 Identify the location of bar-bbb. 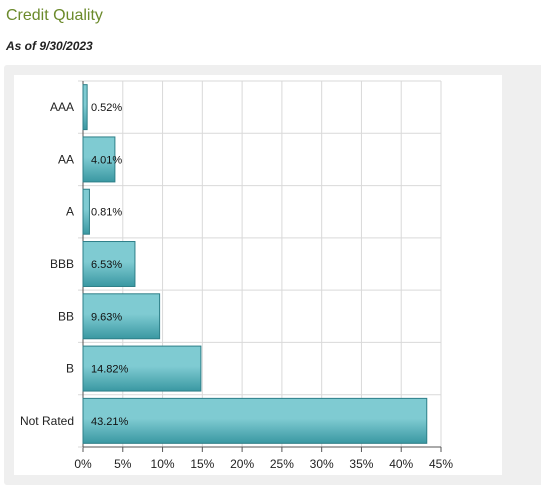
(109, 264).